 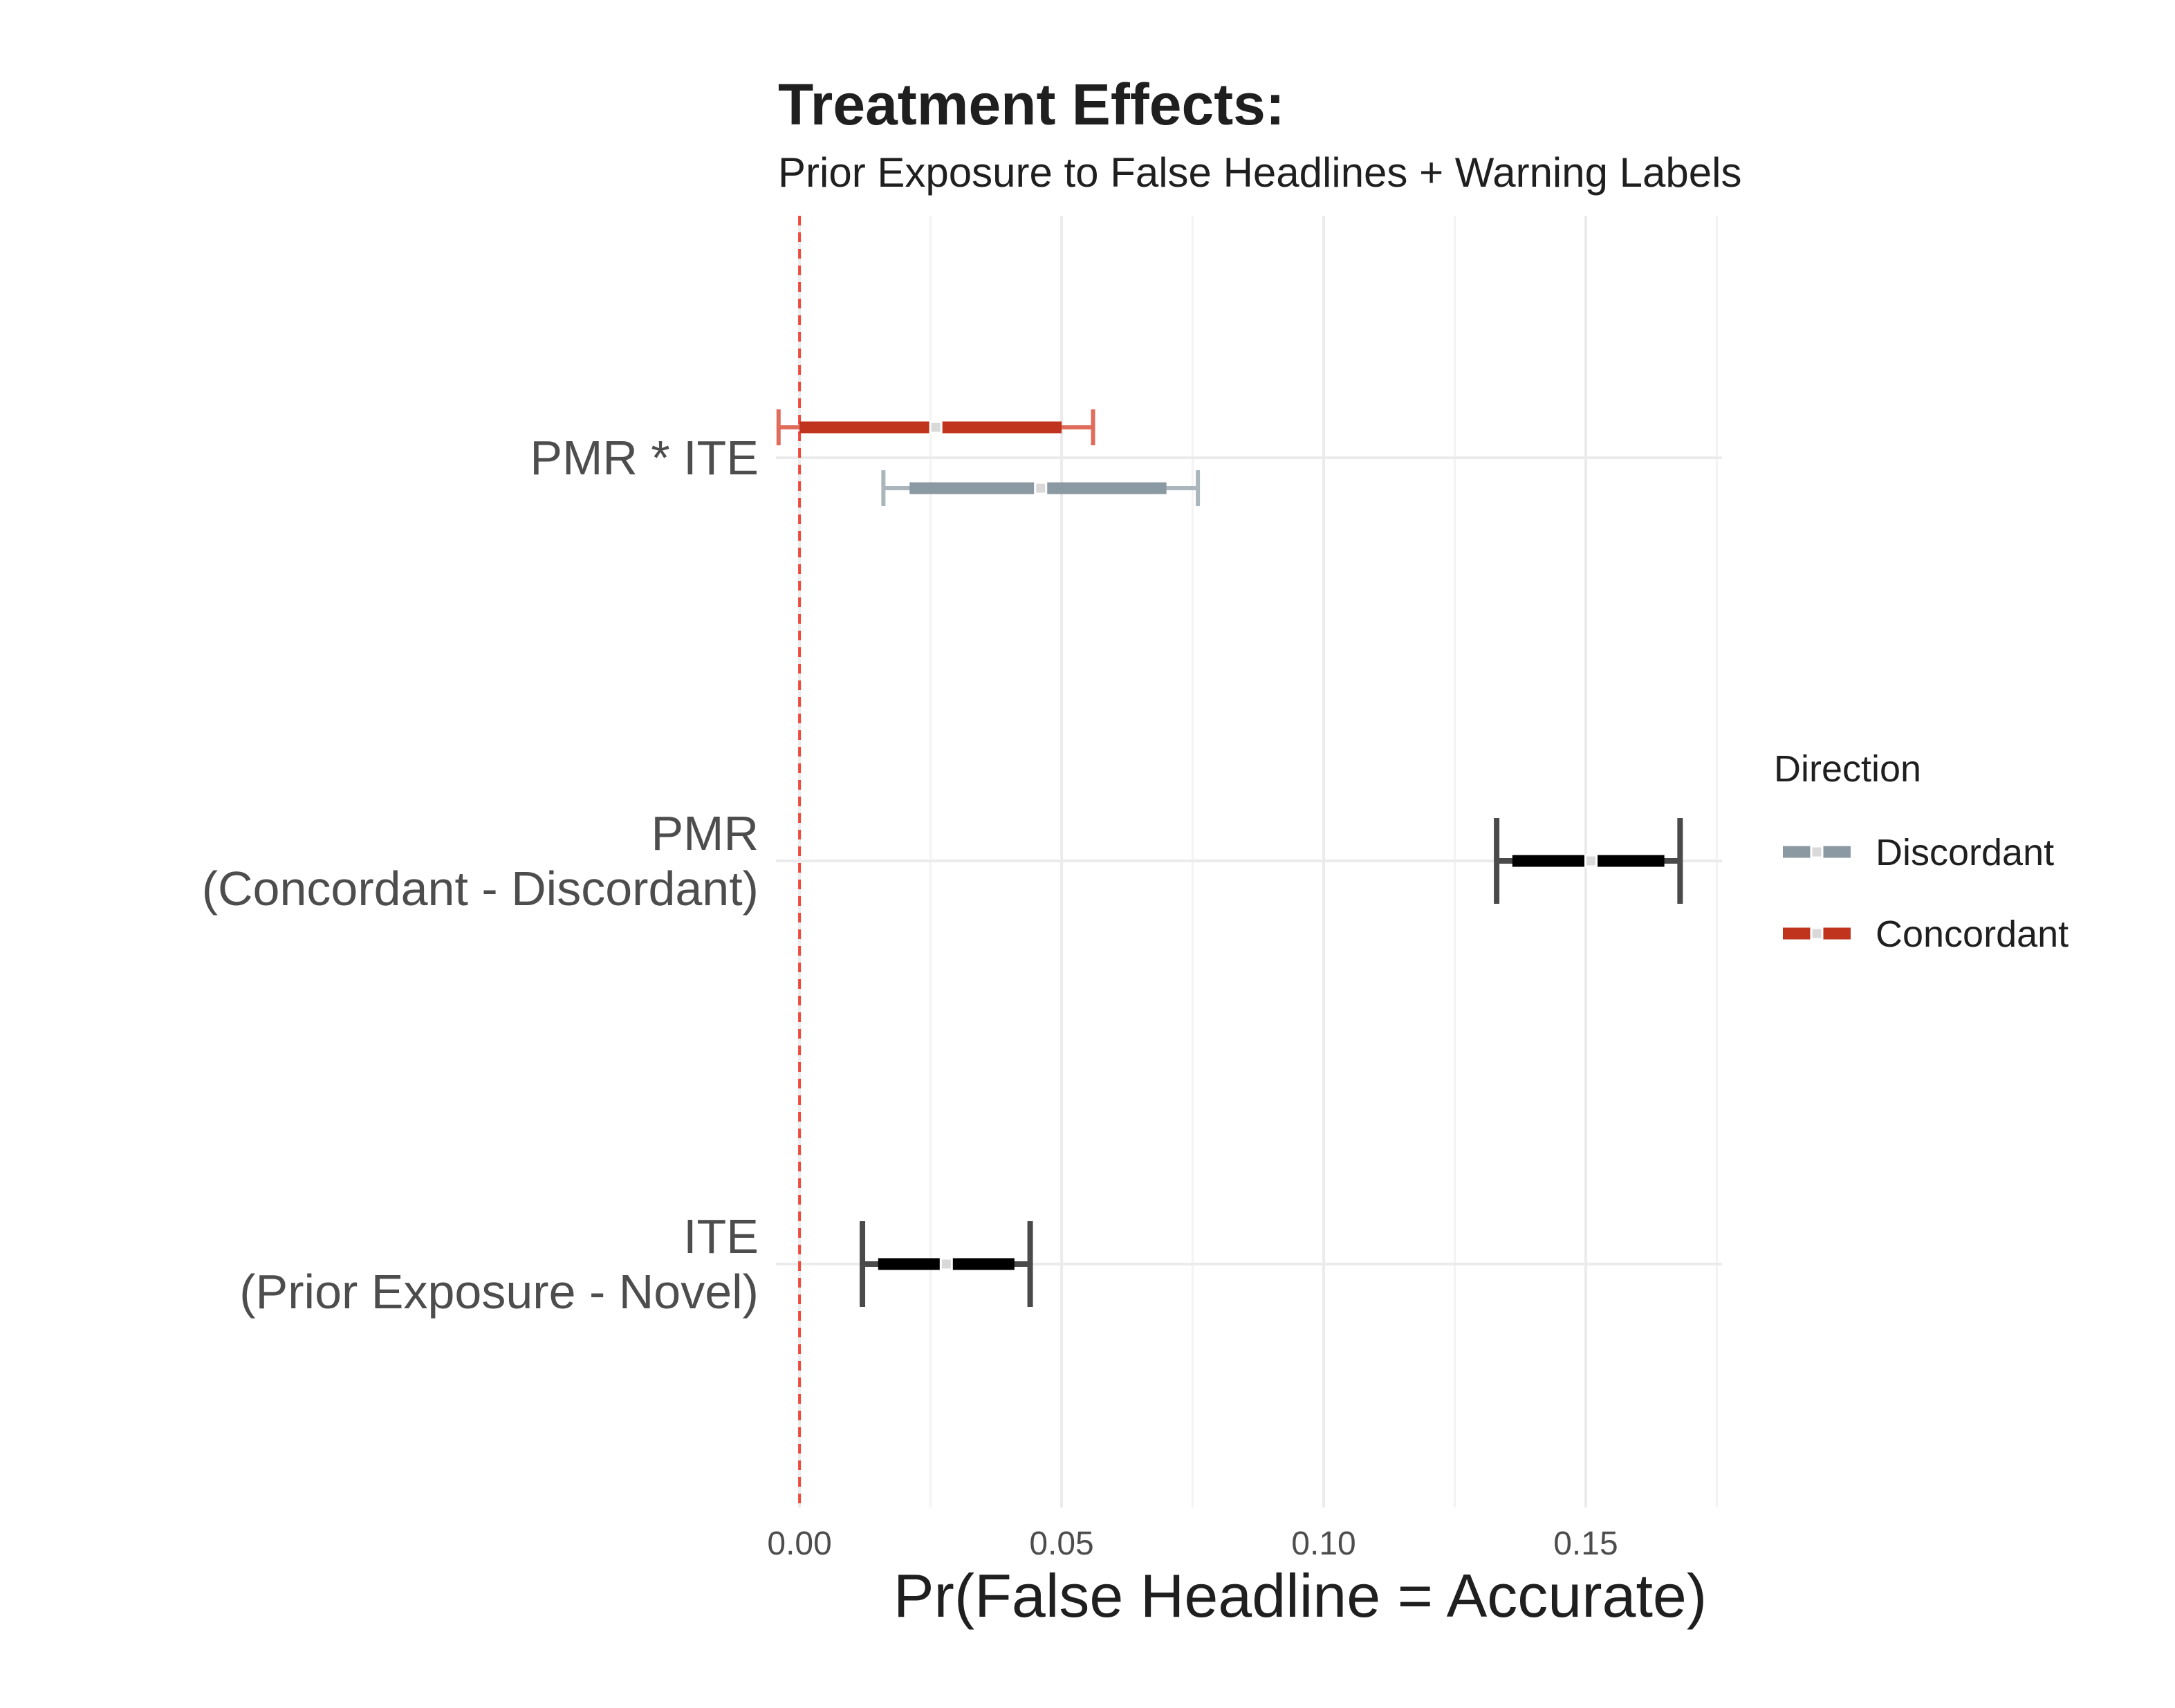 What do you see at coordinates (946, 1264) in the screenshot?
I see `point-estimate-ite` at bounding box center [946, 1264].